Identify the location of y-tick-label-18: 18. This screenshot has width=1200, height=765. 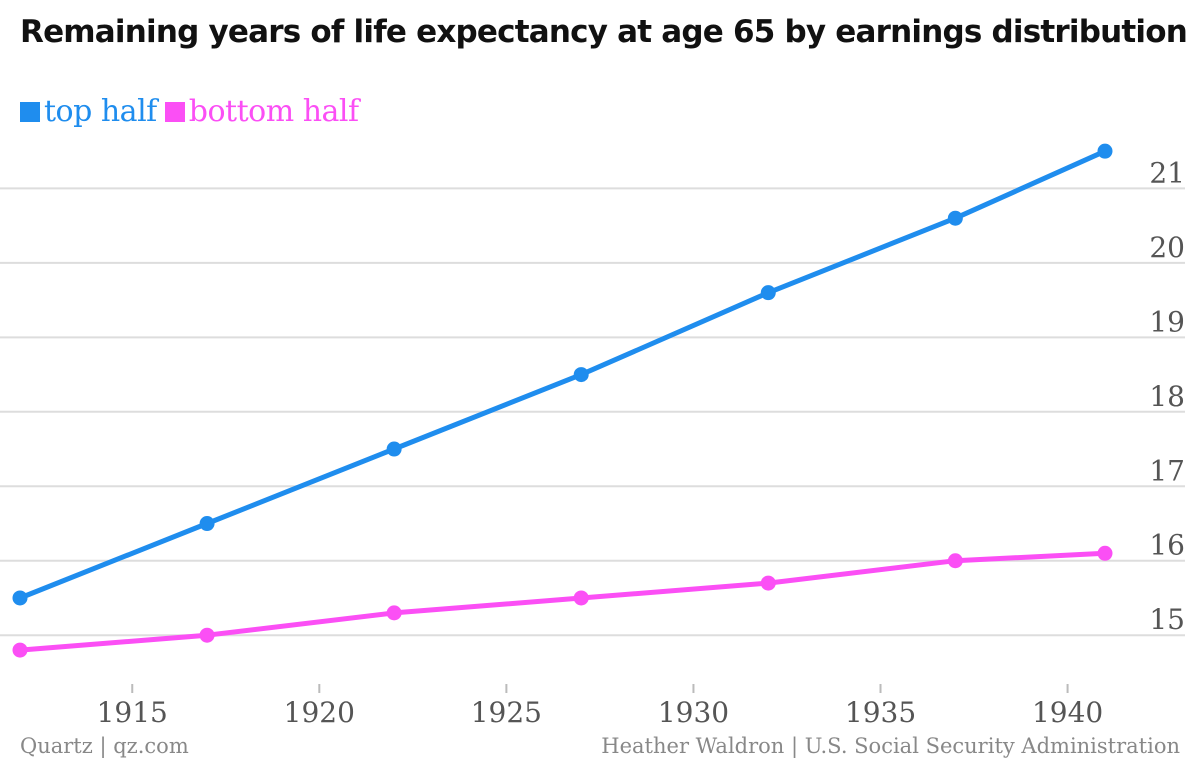
(1167, 396).